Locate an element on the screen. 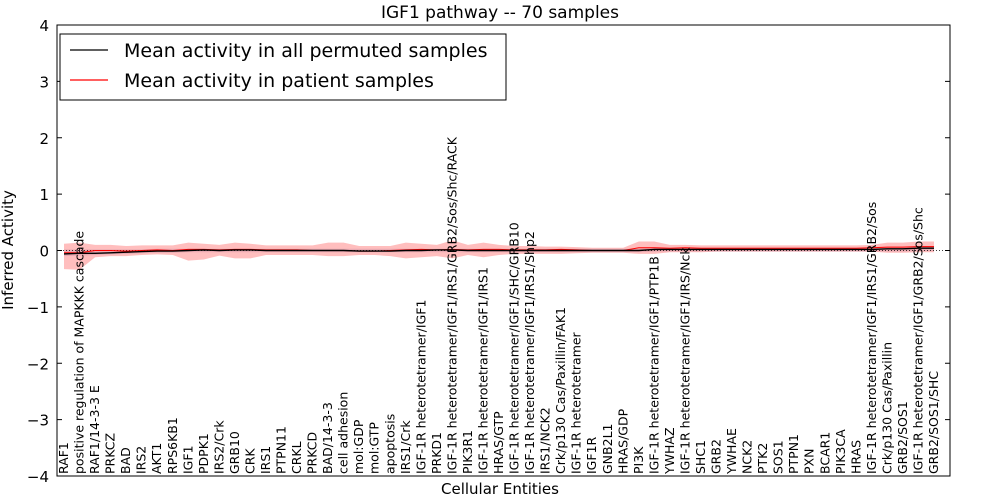 This screenshot has width=1000, height=500. x-tick-label: GRB2/SOS1/SHC is located at coordinates (933, 422).